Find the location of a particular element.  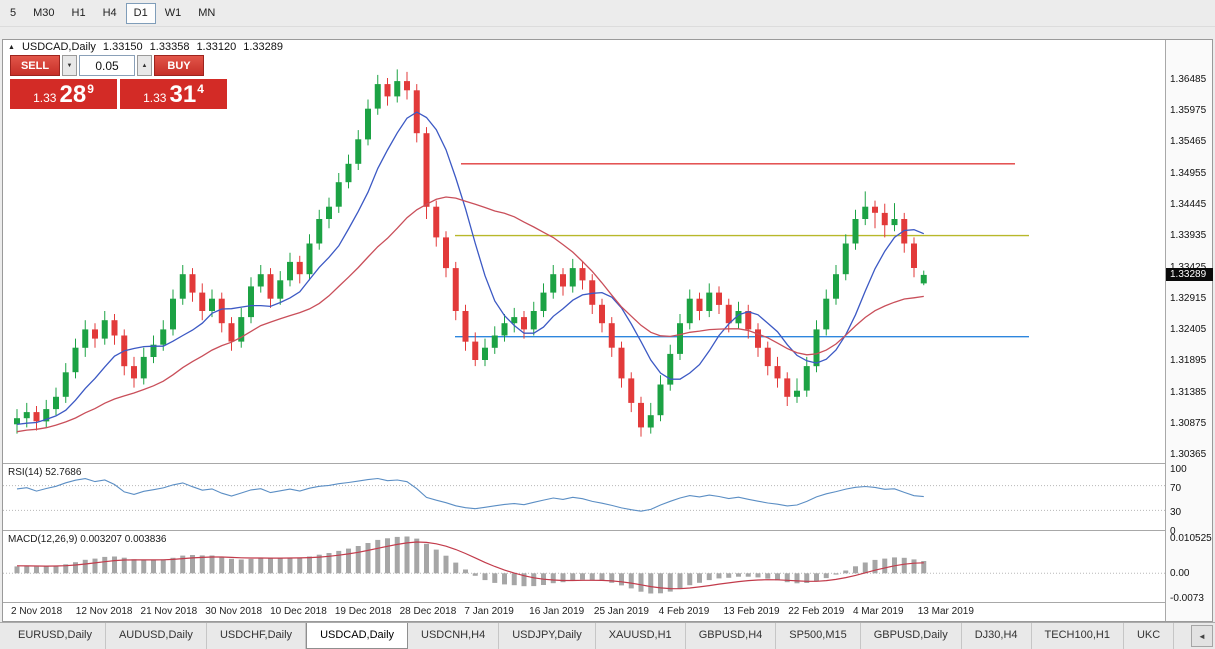

price-axis-label: 1.31895 is located at coordinates (1188, 361).